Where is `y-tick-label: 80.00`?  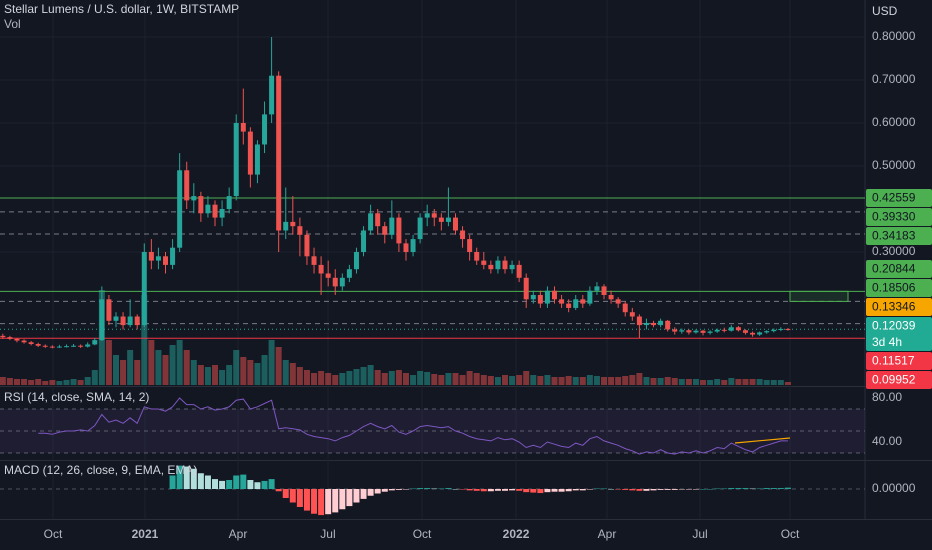 y-tick-label: 80.00 is located at coordinates (887, 397).